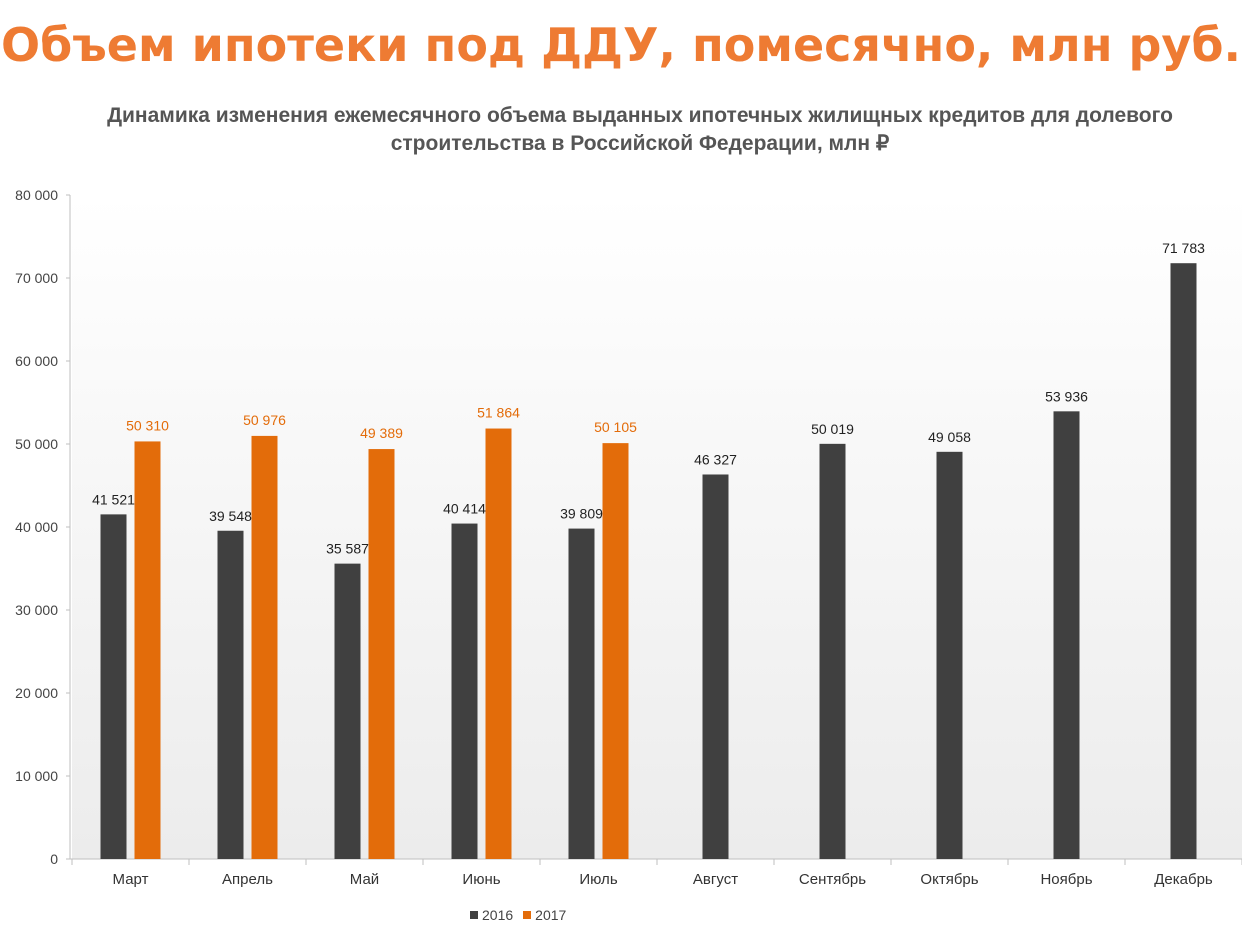 This screenshot has height=925, width=1242. Describe the element at coordinates (581, 514) in the screenshot. I see `data-label-2016: 39 809` at that location.